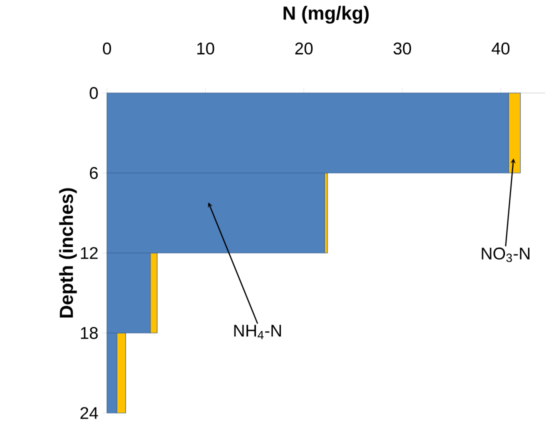  What do you see at coordinates (107, 48) in the screenshot?
I see `x-tick-label: 0` at bounding box center [107, 48].